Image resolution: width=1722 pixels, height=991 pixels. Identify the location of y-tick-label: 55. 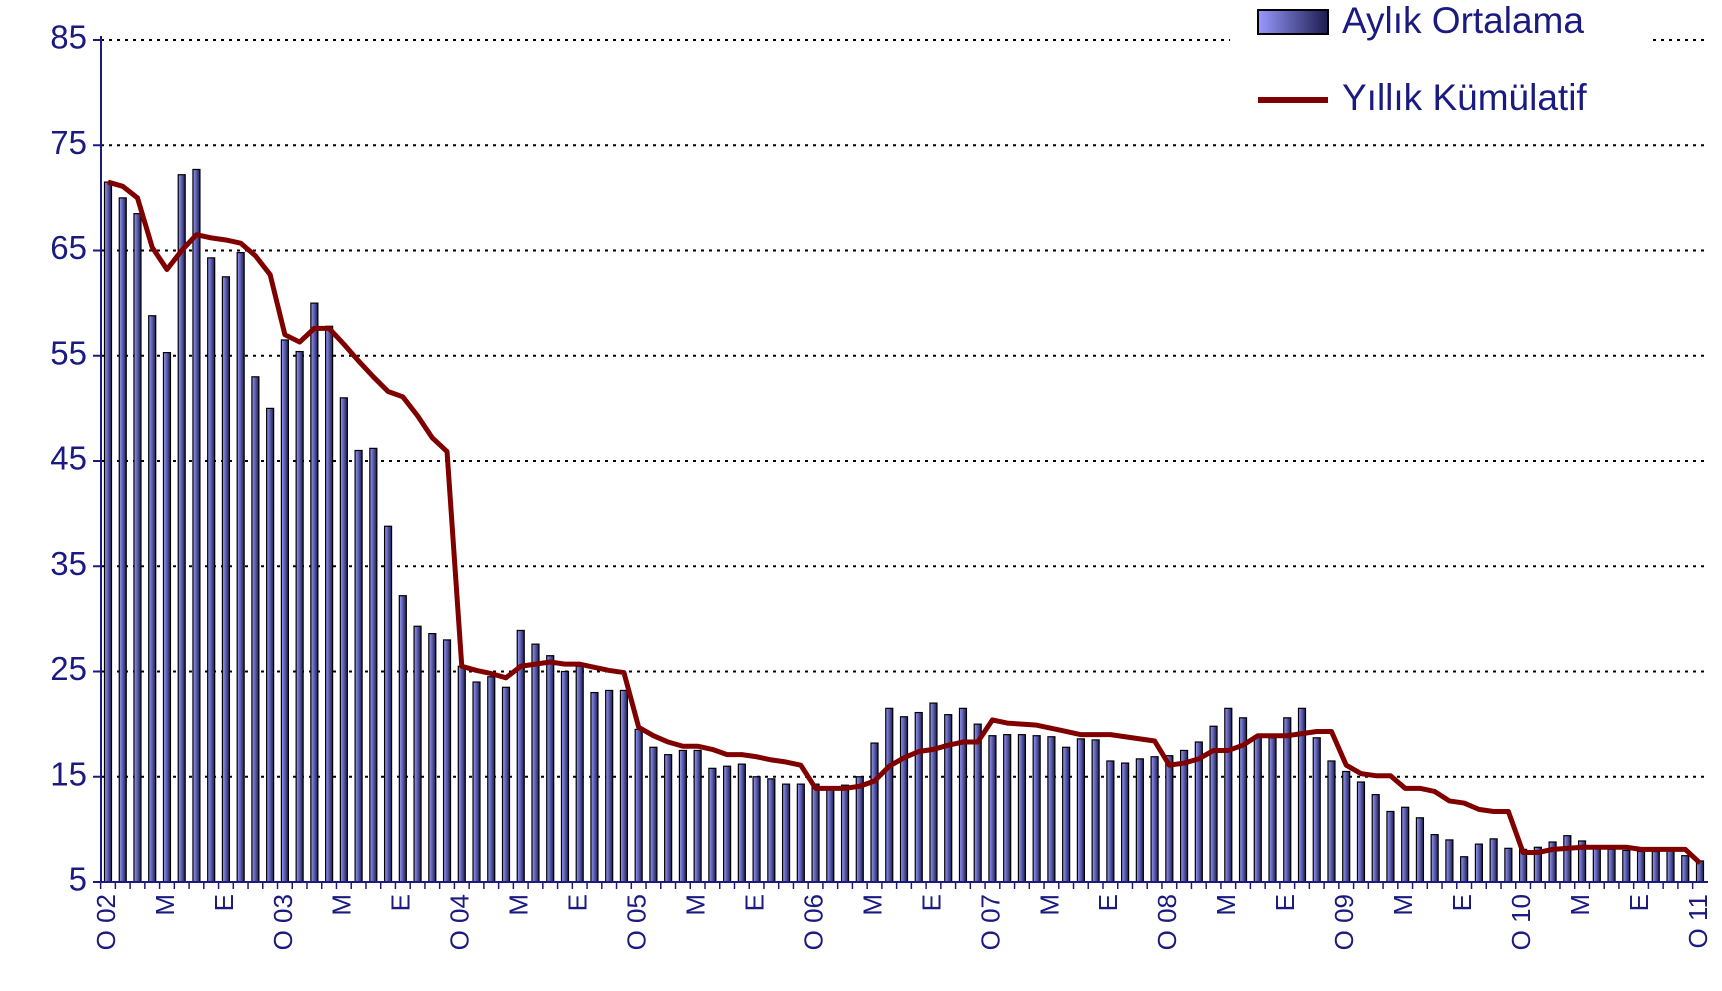
(68, 352).